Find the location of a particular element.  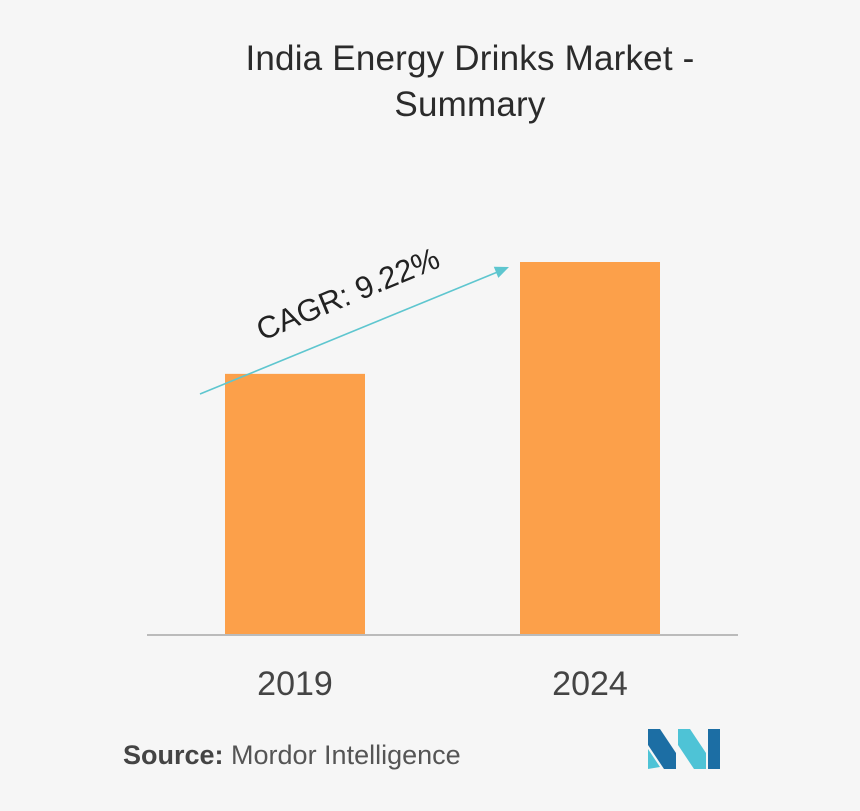

cagr-arrow is located at coordinates (350, 332).